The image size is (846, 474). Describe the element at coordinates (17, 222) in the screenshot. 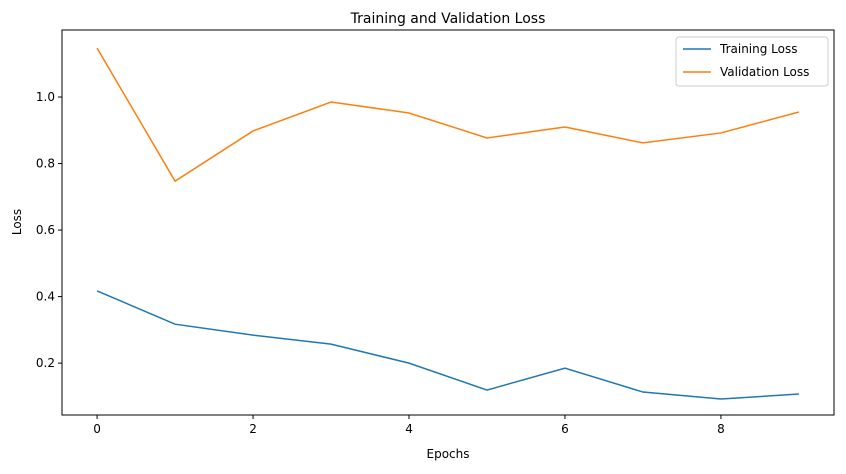

I see `y-axis-label: Loss` at that location.